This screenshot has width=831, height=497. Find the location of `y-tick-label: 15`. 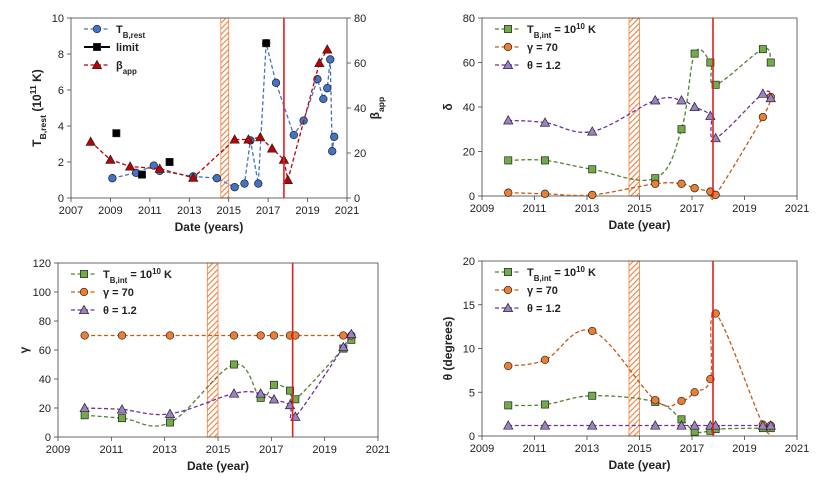

y-tick-label: 15 is located at coordinates (469, 306).